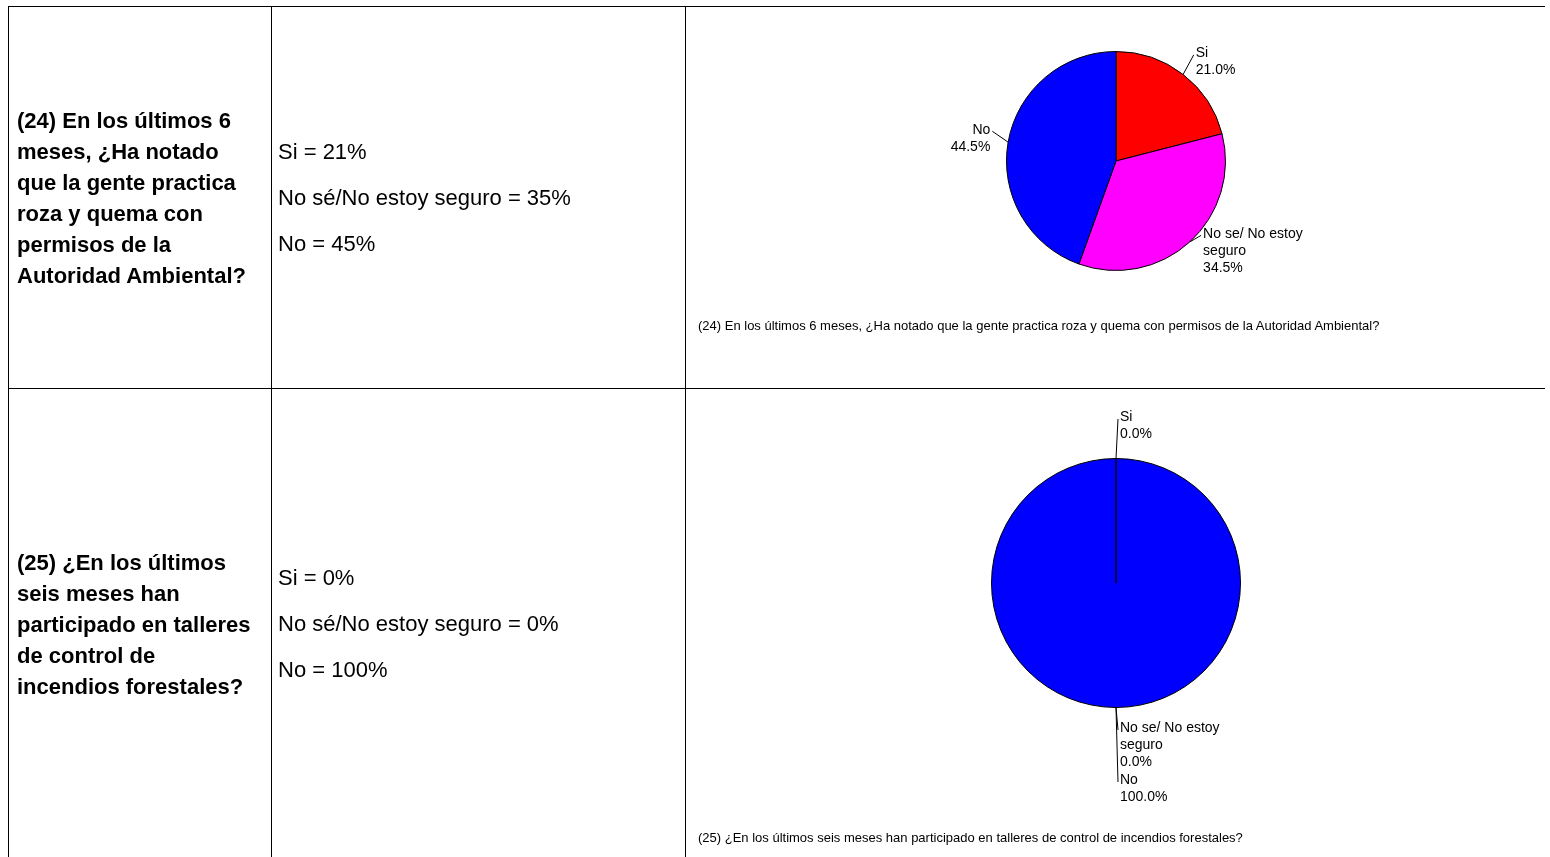  What do you see at coordinates (327, 243) in the screenshot?
I see `text: No = 45%` at bounding box center [327, 243].